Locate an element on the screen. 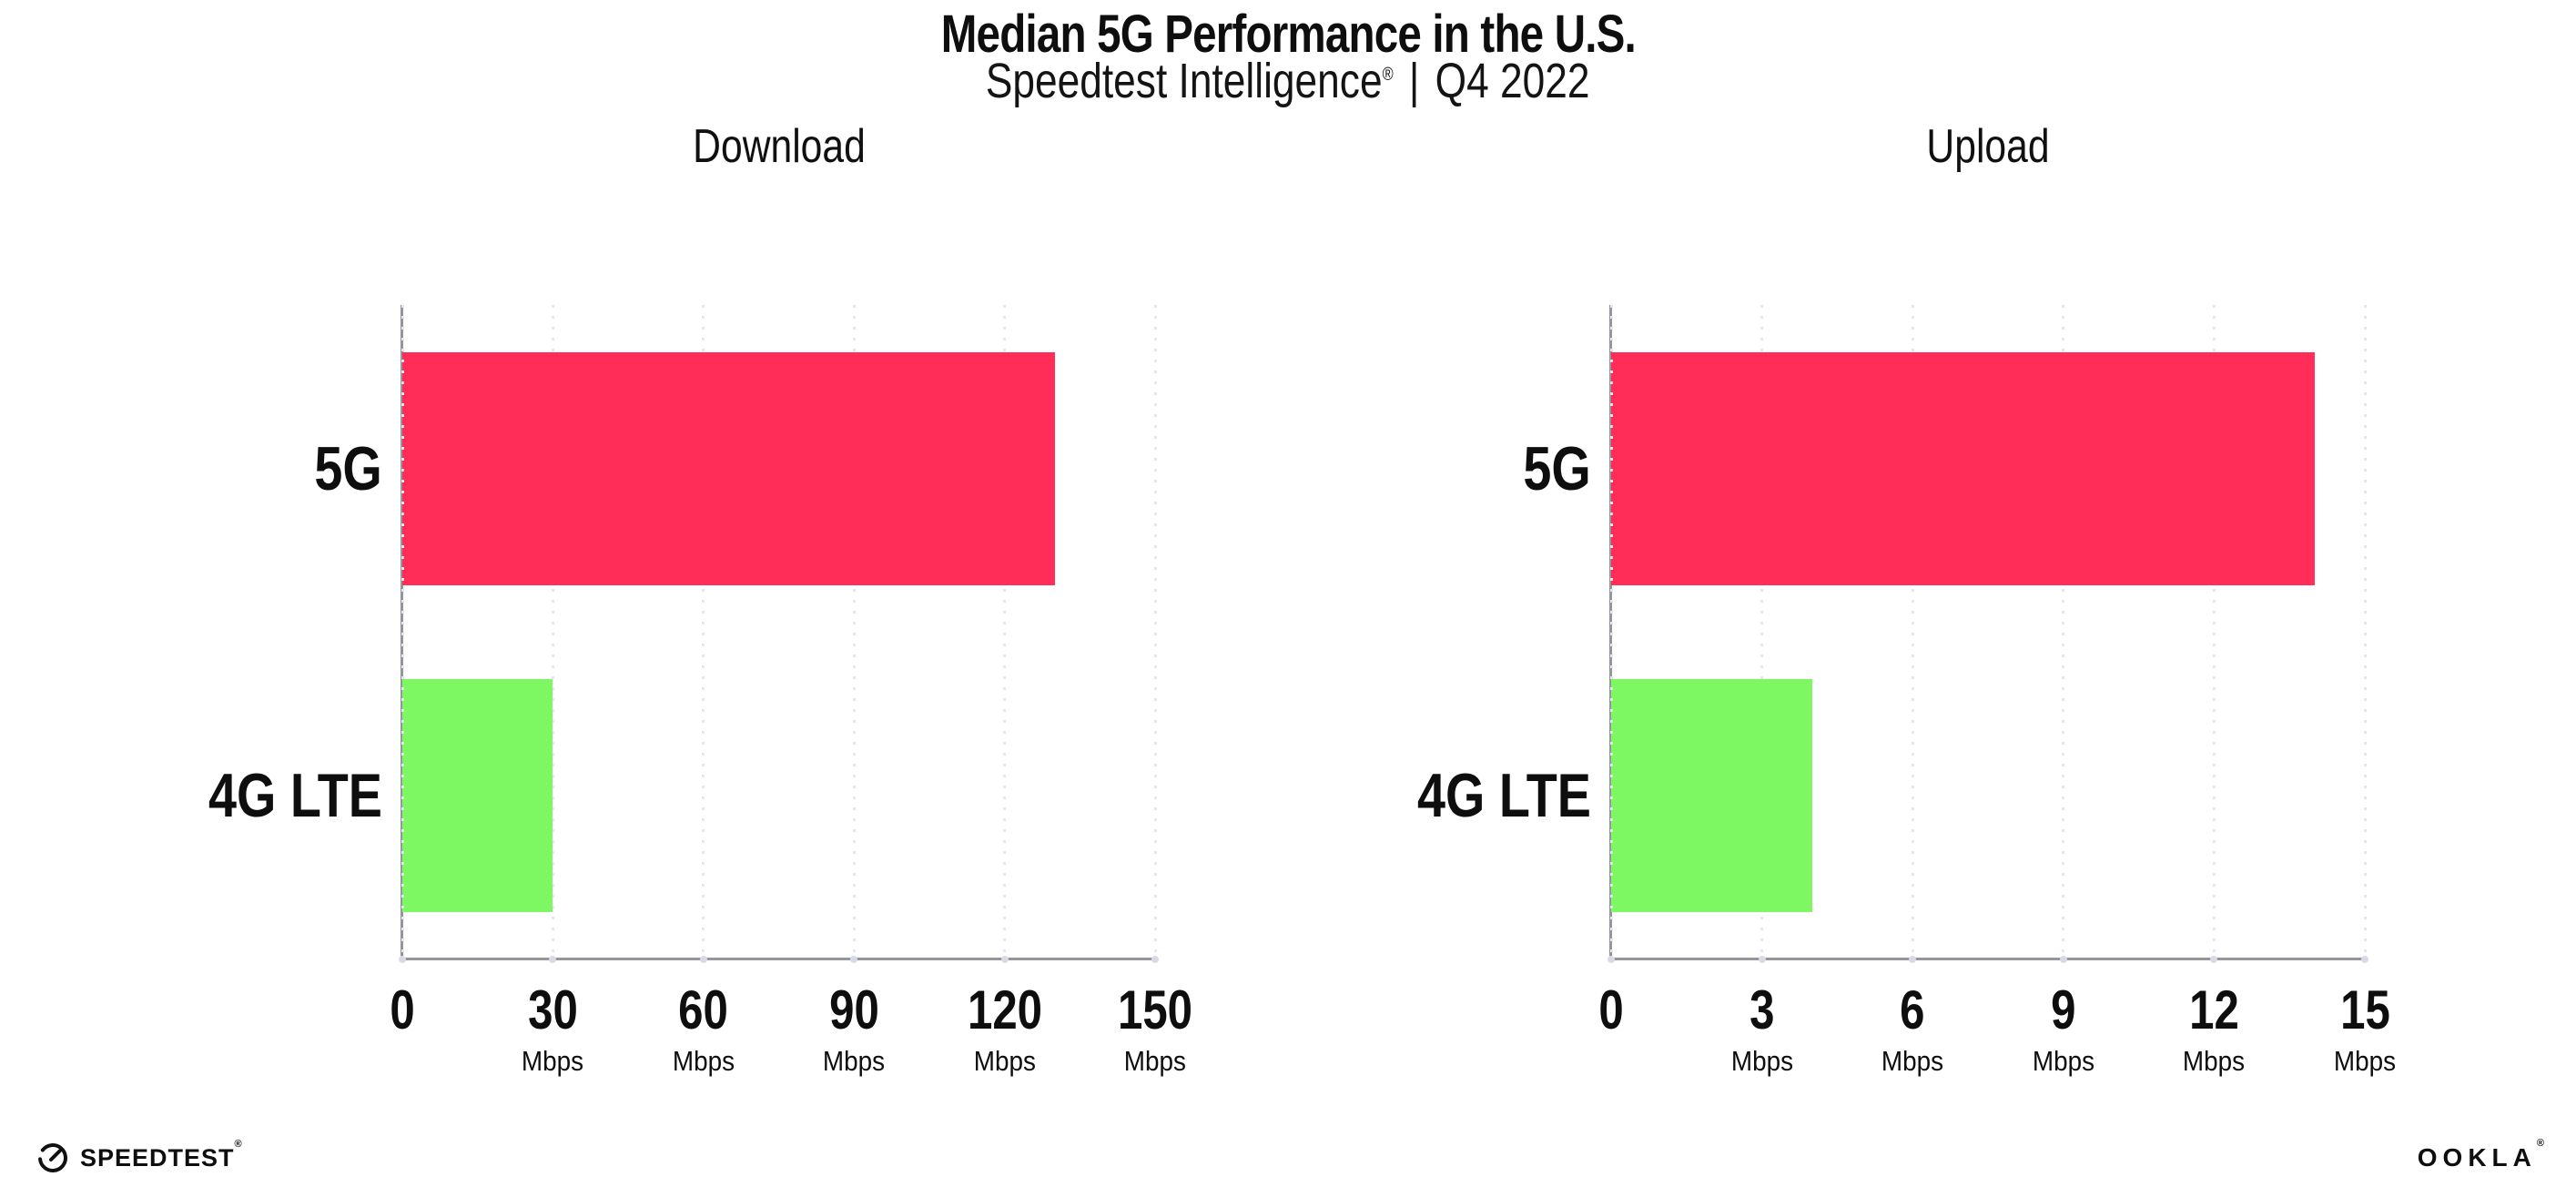 Image resolution: width=2576 pixels, height=1197 pixels. tick-label-90: 90 Mbps is located at coordinates (853, 1030).